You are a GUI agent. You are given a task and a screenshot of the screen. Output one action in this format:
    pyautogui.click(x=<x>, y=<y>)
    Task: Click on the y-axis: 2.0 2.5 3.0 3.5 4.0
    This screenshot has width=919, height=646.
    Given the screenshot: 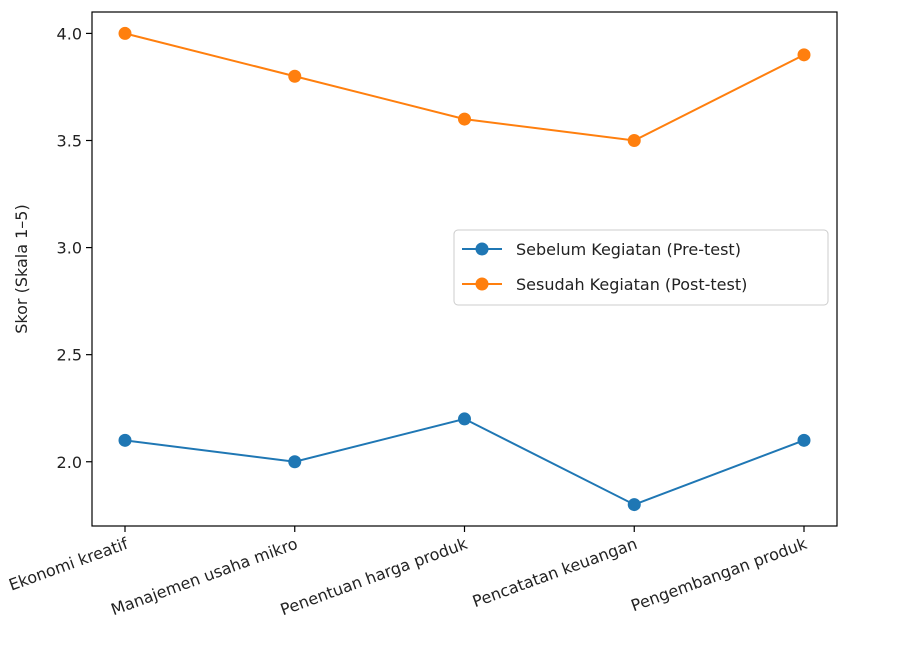 What is the action you would take?
    pyautogui.click(x=74, y=248)
    